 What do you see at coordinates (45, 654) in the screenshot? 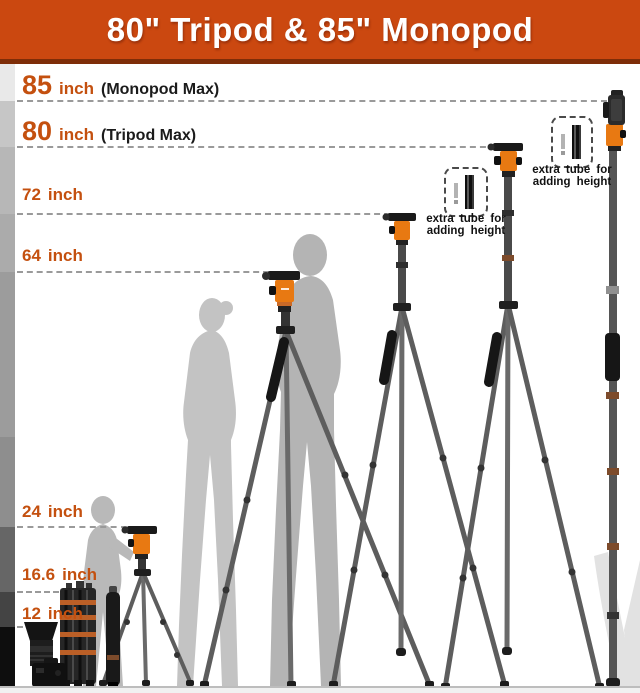
I see `camera-with-lens` at bounding box center [45, 654].